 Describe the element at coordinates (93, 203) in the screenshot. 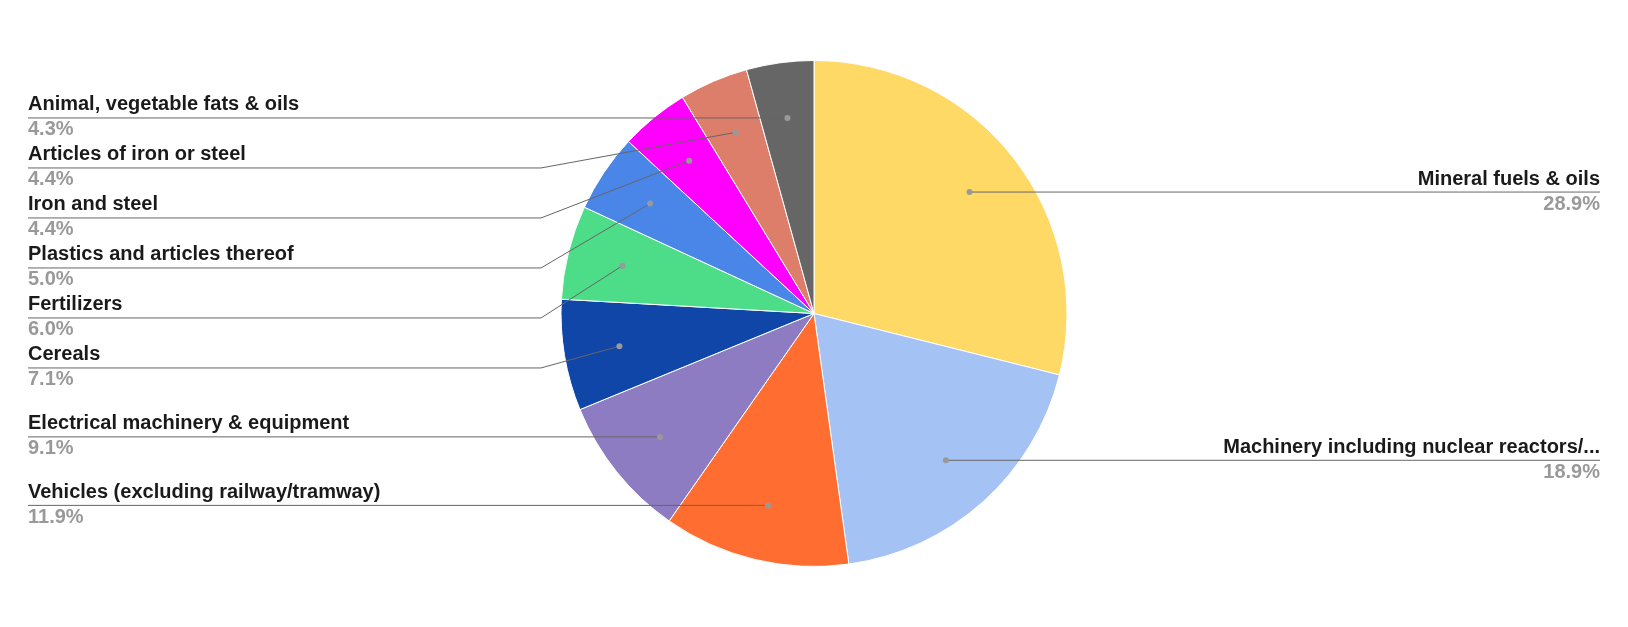

I see `slice-label: Iron and steel` at that location.